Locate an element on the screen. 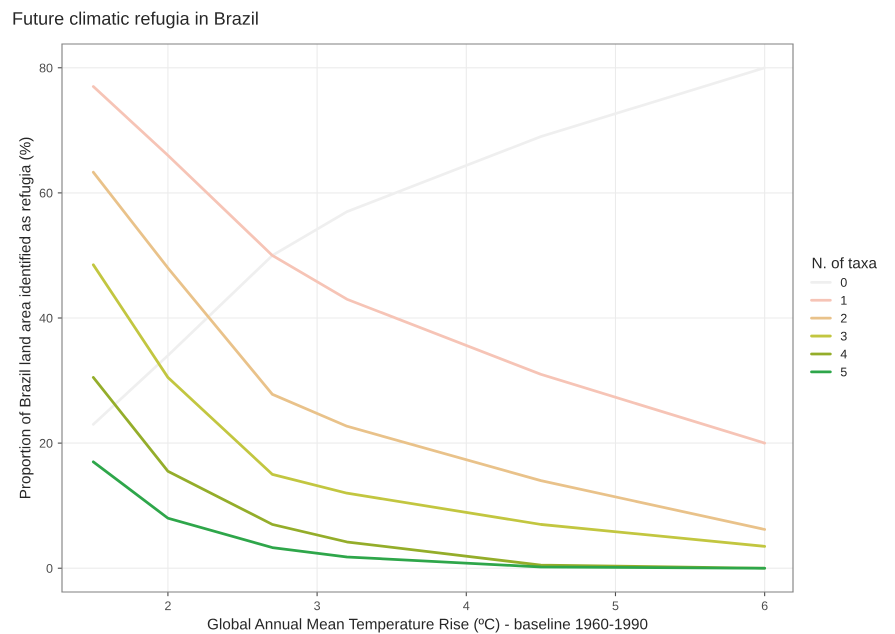  y-tick-label: 40 is located at coordinates (45, 318).